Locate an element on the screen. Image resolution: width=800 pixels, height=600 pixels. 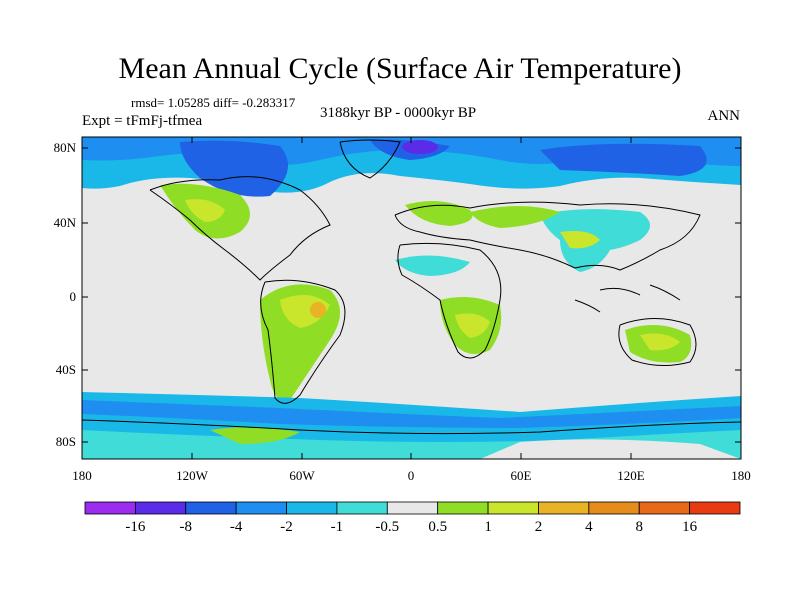
colorbar-label: 0.5 is located at coordinates (438, 527).